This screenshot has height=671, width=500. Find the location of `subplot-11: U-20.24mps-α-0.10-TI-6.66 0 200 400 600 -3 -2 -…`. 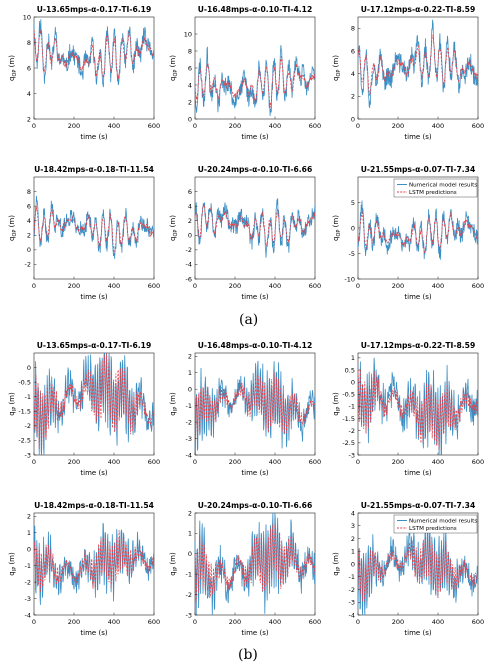

subplot-11: U-20.24mps-α-0.10-TI-6.66 0 200 400 600 -3 -2 -… is located at coordinates (245, 569).